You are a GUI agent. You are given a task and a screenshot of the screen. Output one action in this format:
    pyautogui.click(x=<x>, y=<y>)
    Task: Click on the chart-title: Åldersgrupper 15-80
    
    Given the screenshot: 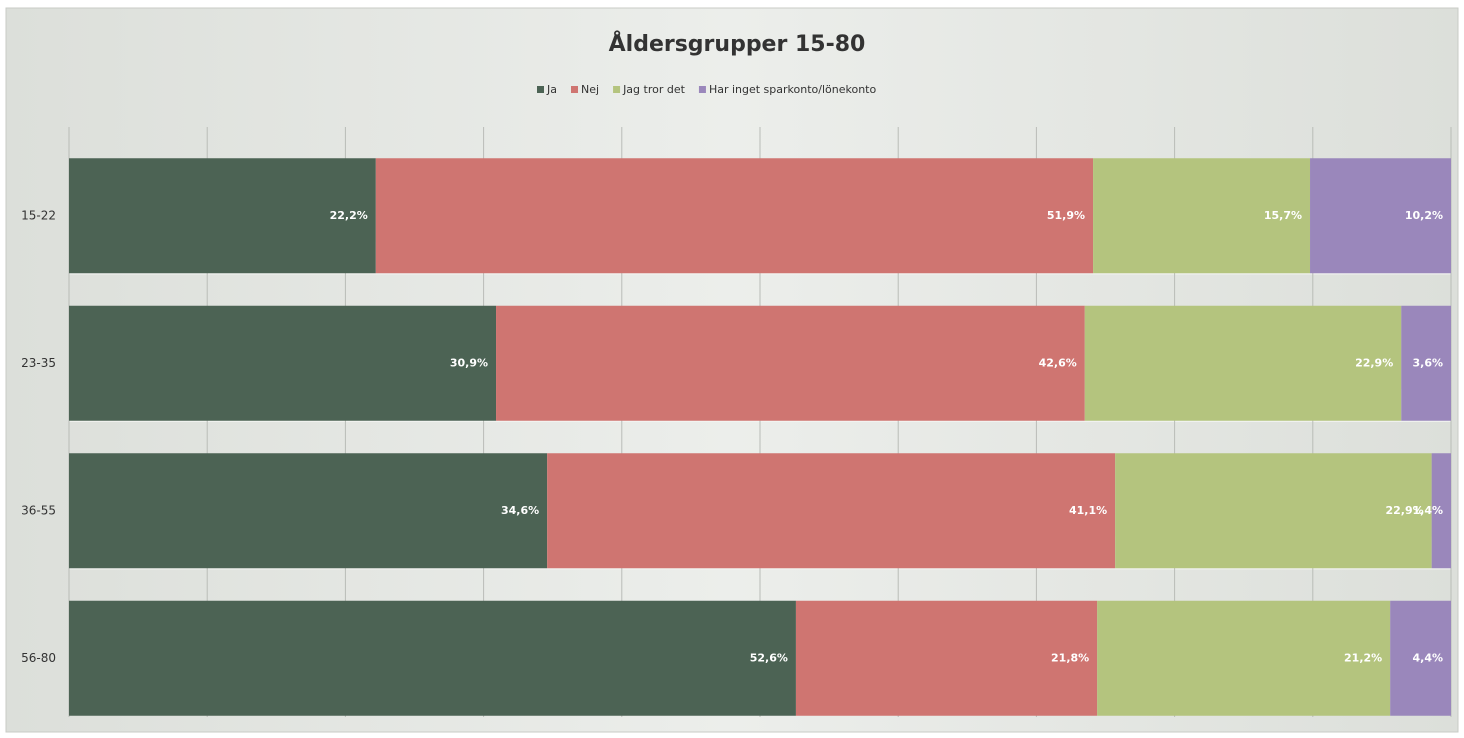 What is the action you would take?
    pyautogui.click(x=737, y=44)
    